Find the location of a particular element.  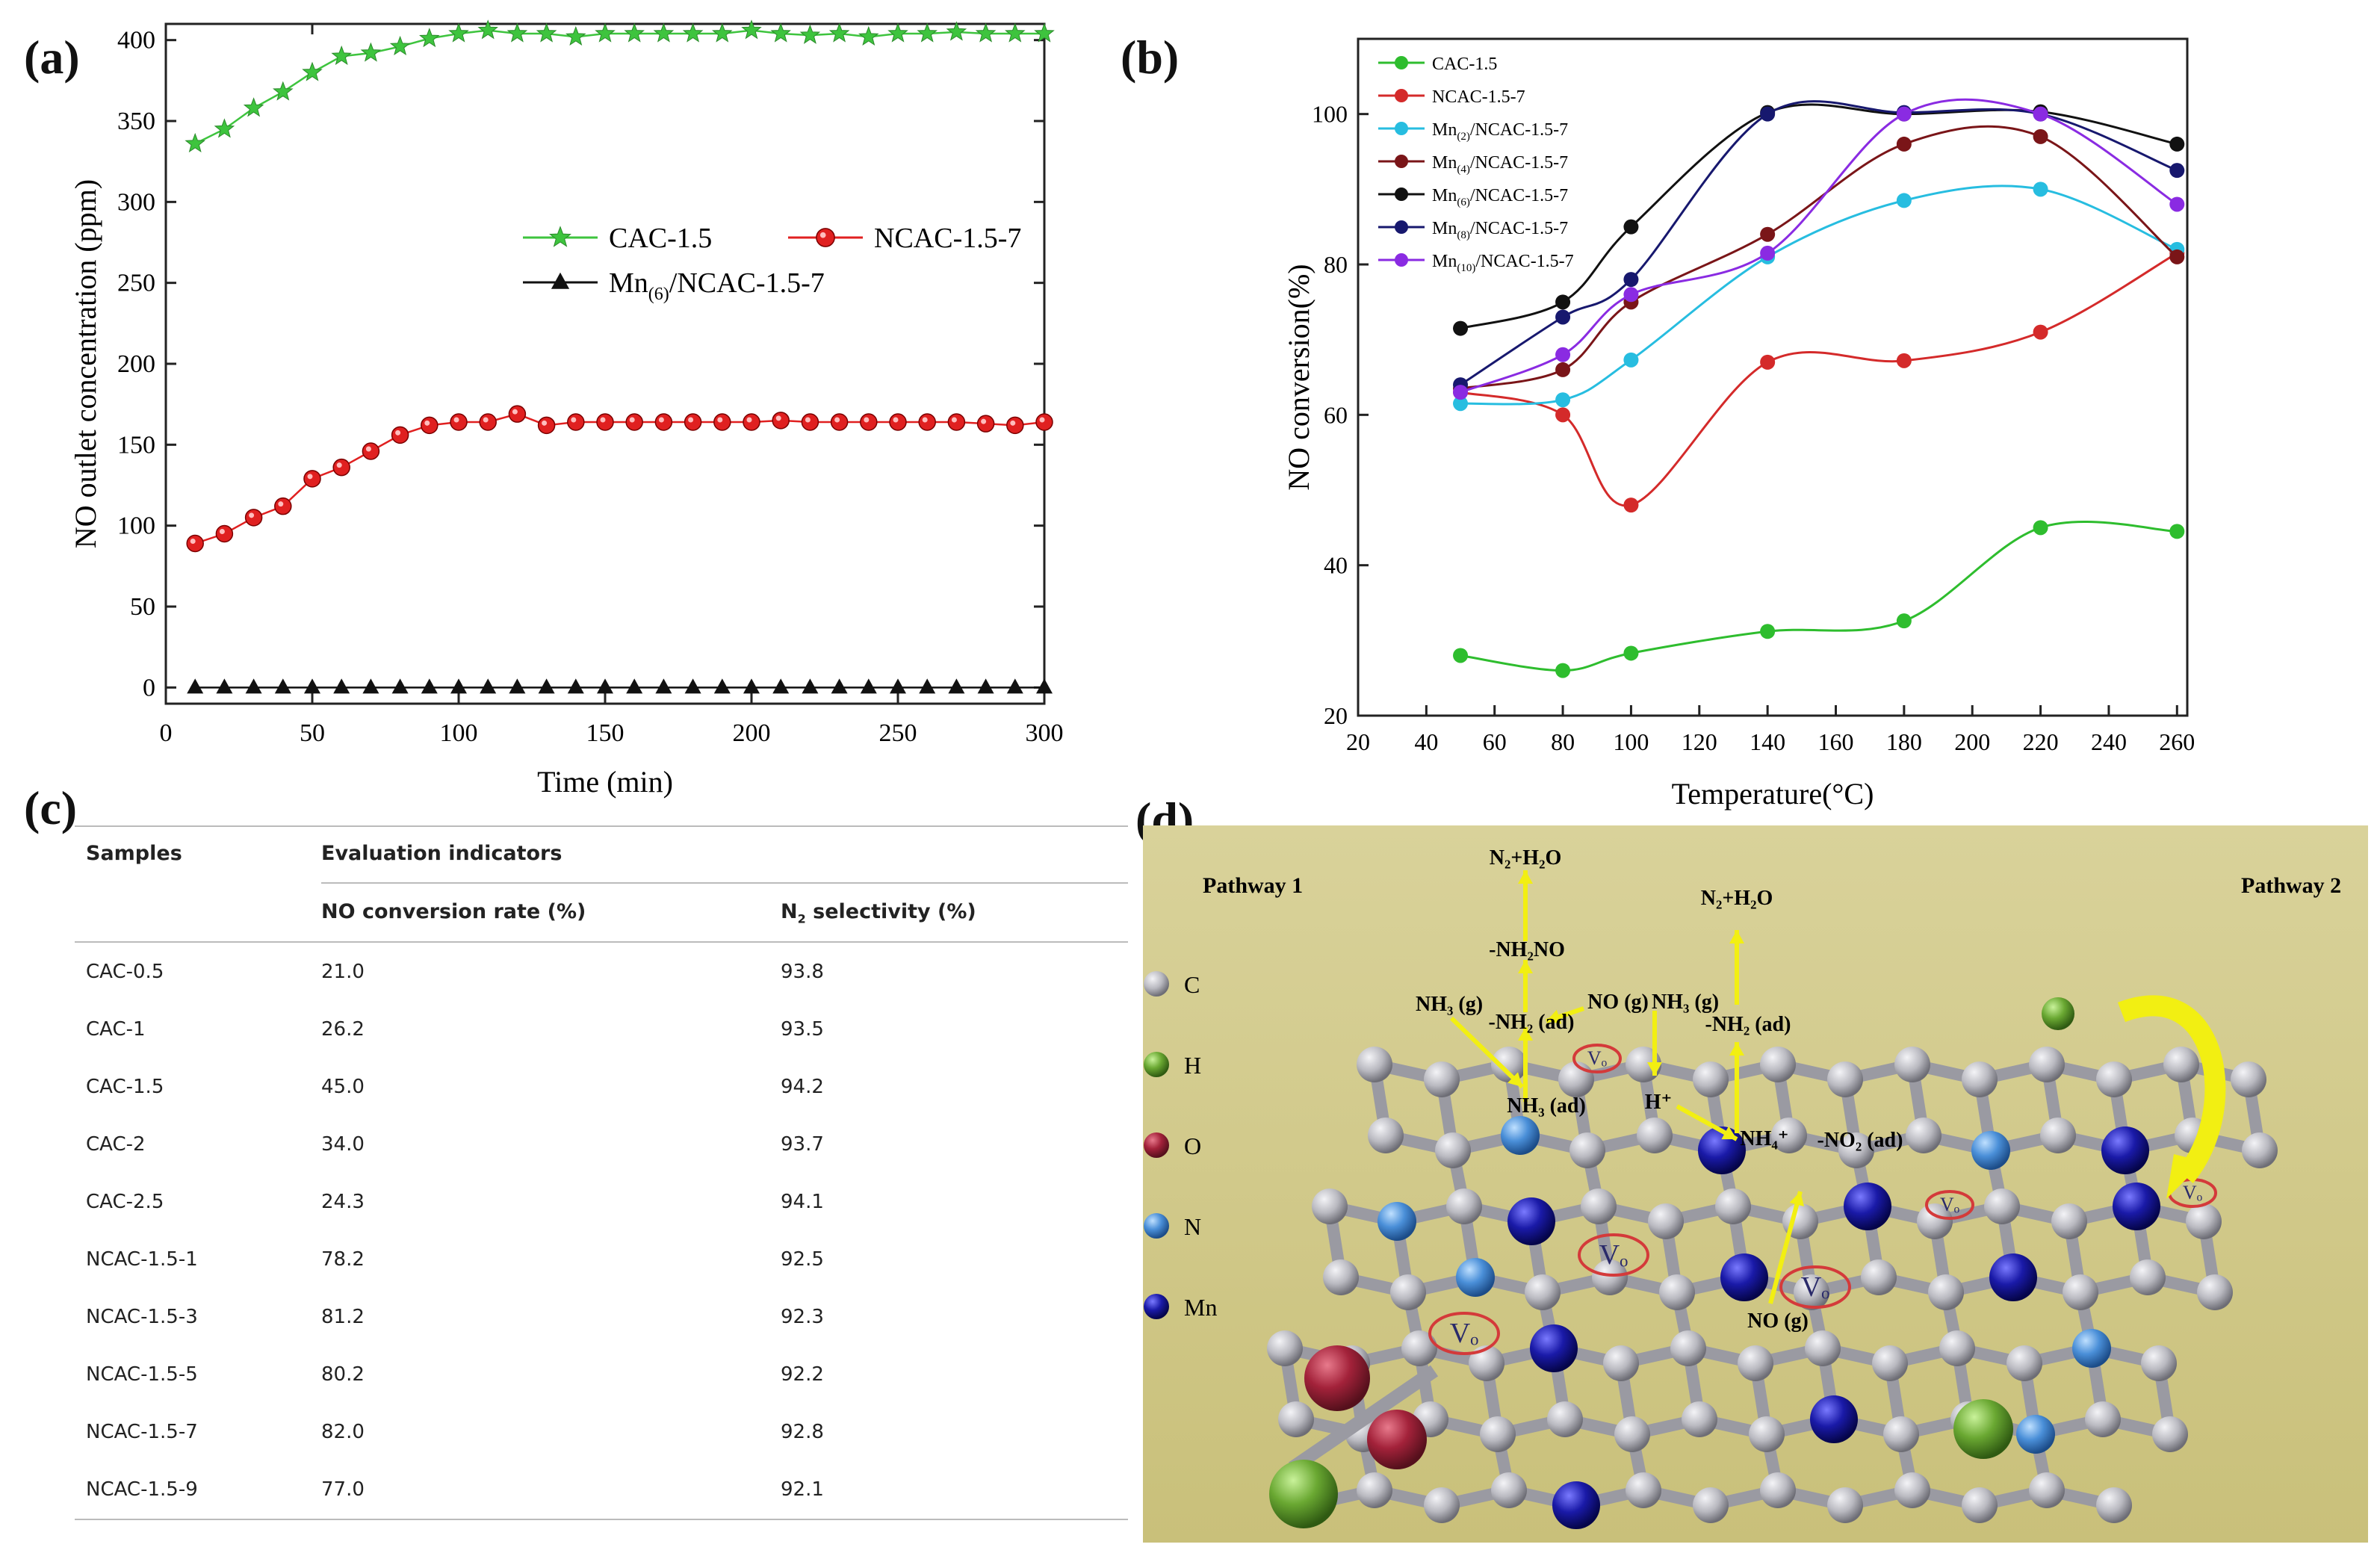

legend-atom-N is located at coordinates (1156, 1226).